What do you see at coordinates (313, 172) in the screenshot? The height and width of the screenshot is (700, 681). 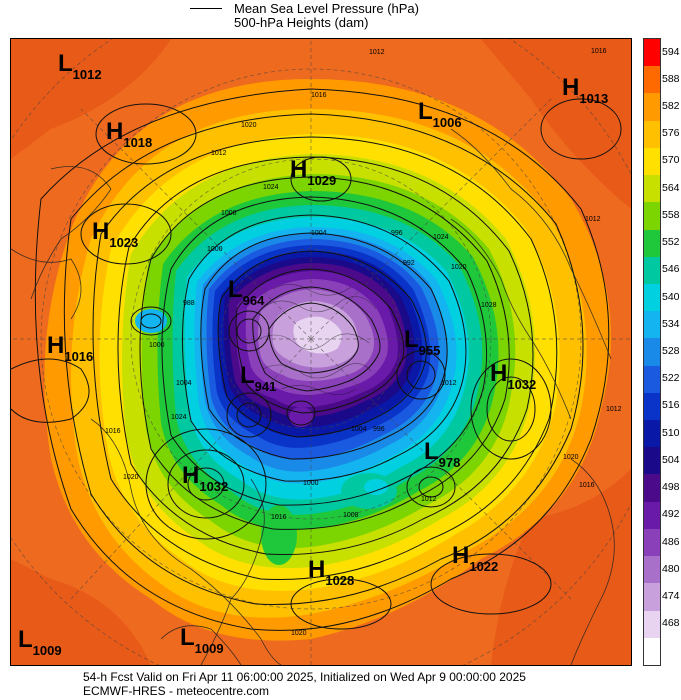 I see `pressure-label-high: H1029` at bounding box center [313, 172].